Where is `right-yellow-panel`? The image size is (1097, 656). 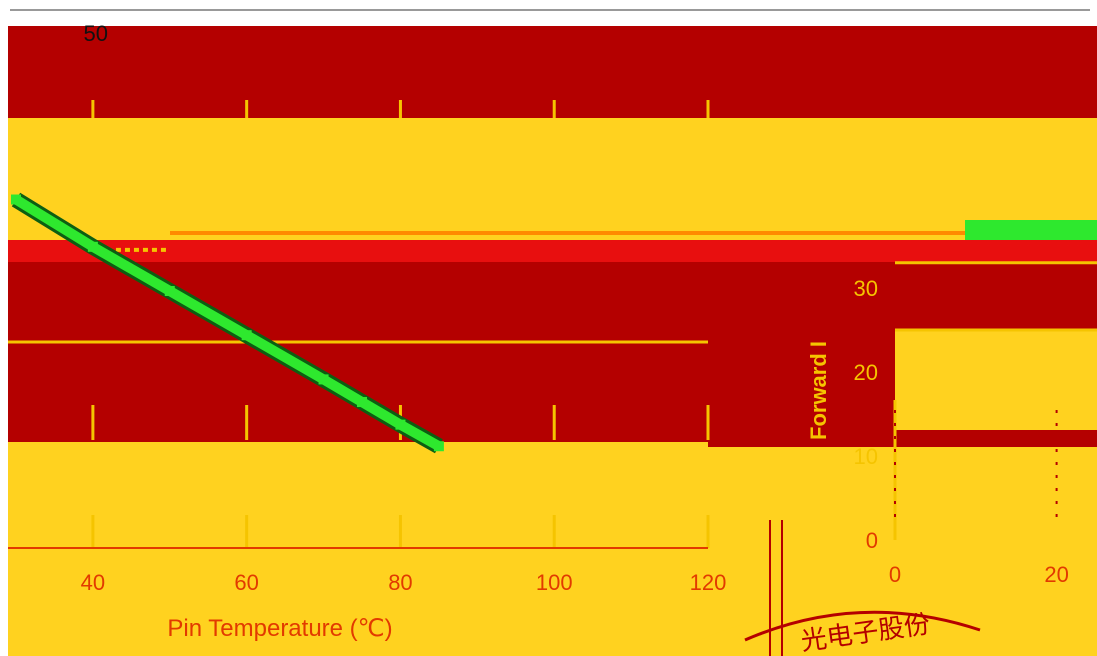
right-yellow-panel is located at coordinates (996, 380).